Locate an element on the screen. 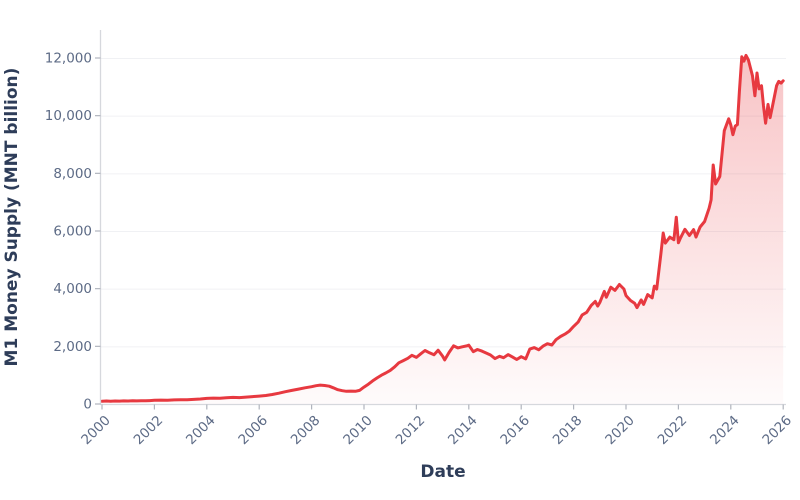  x-tick-label: 2000 is located at coordinates (96, 431).